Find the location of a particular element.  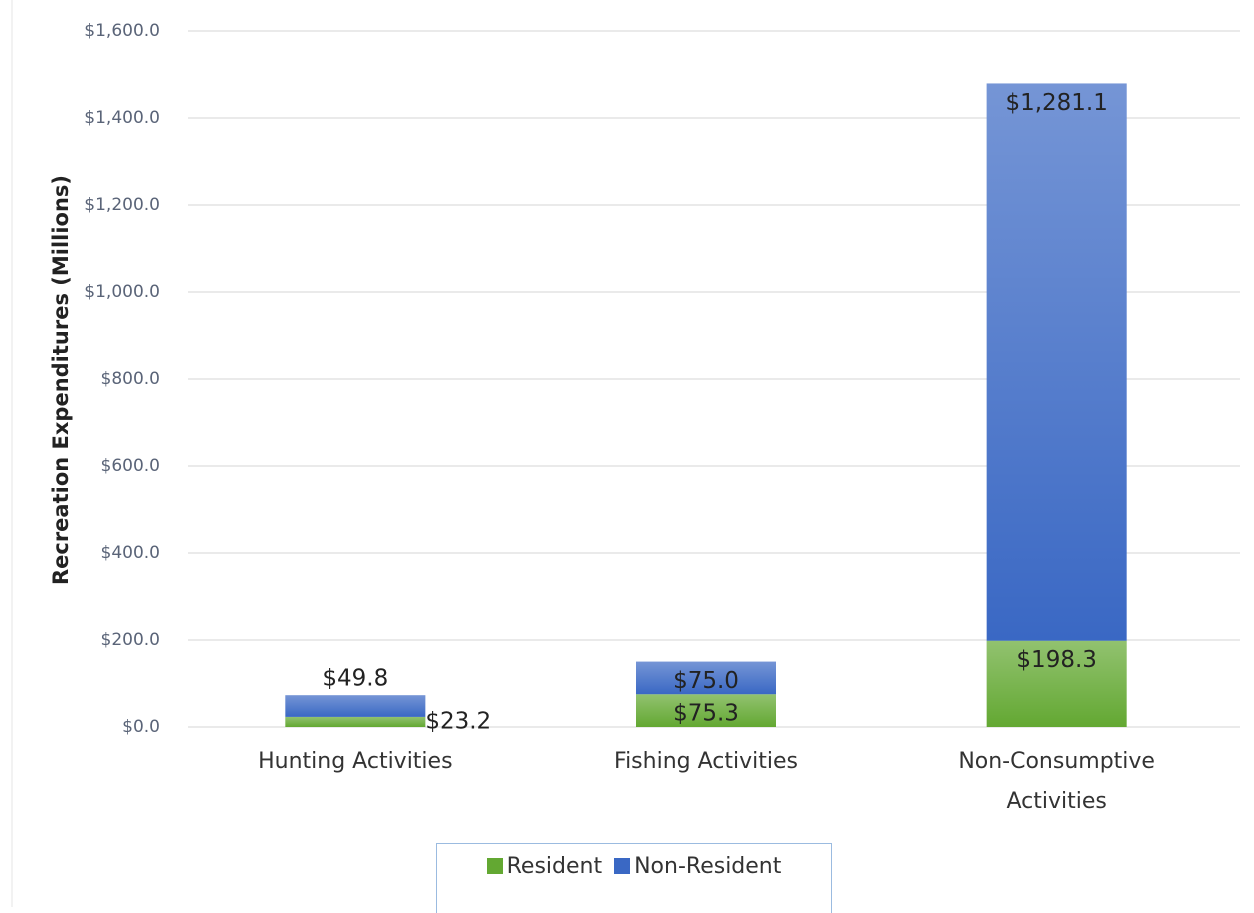

y-tick-label: $0.0 is located at coordinates (141, 727).